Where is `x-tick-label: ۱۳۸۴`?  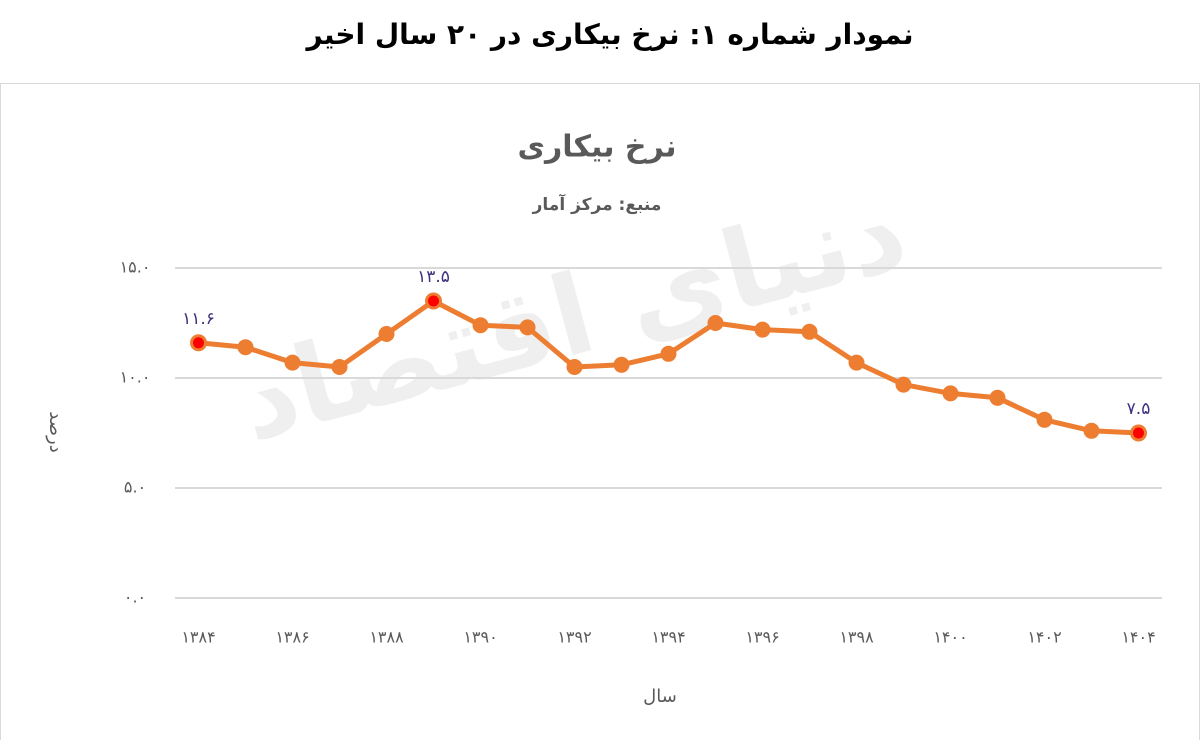
x-tick-label: ۱۳۸۴ is located at coordinates (198, 637).